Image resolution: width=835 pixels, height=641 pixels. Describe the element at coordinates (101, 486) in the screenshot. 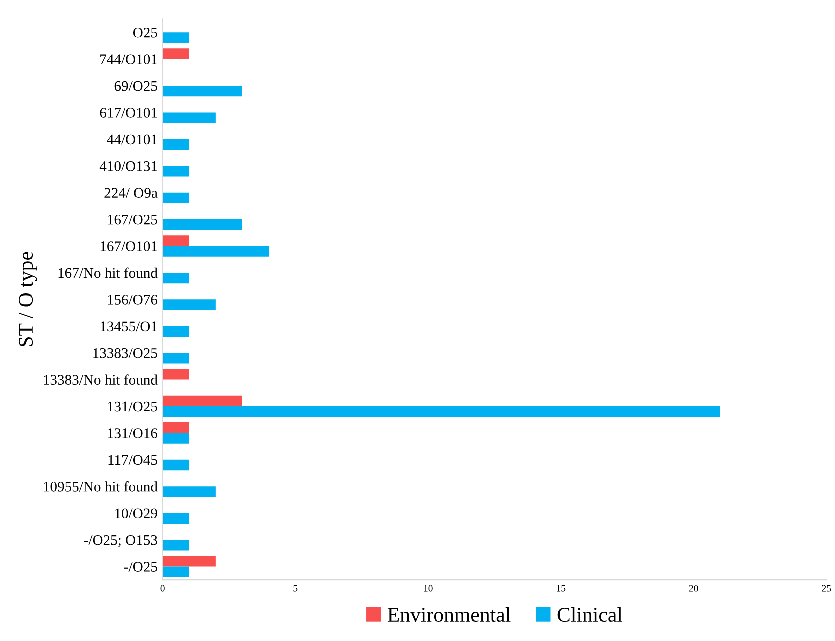

I see `y-tick-label: 10955/No hit found` at that location.